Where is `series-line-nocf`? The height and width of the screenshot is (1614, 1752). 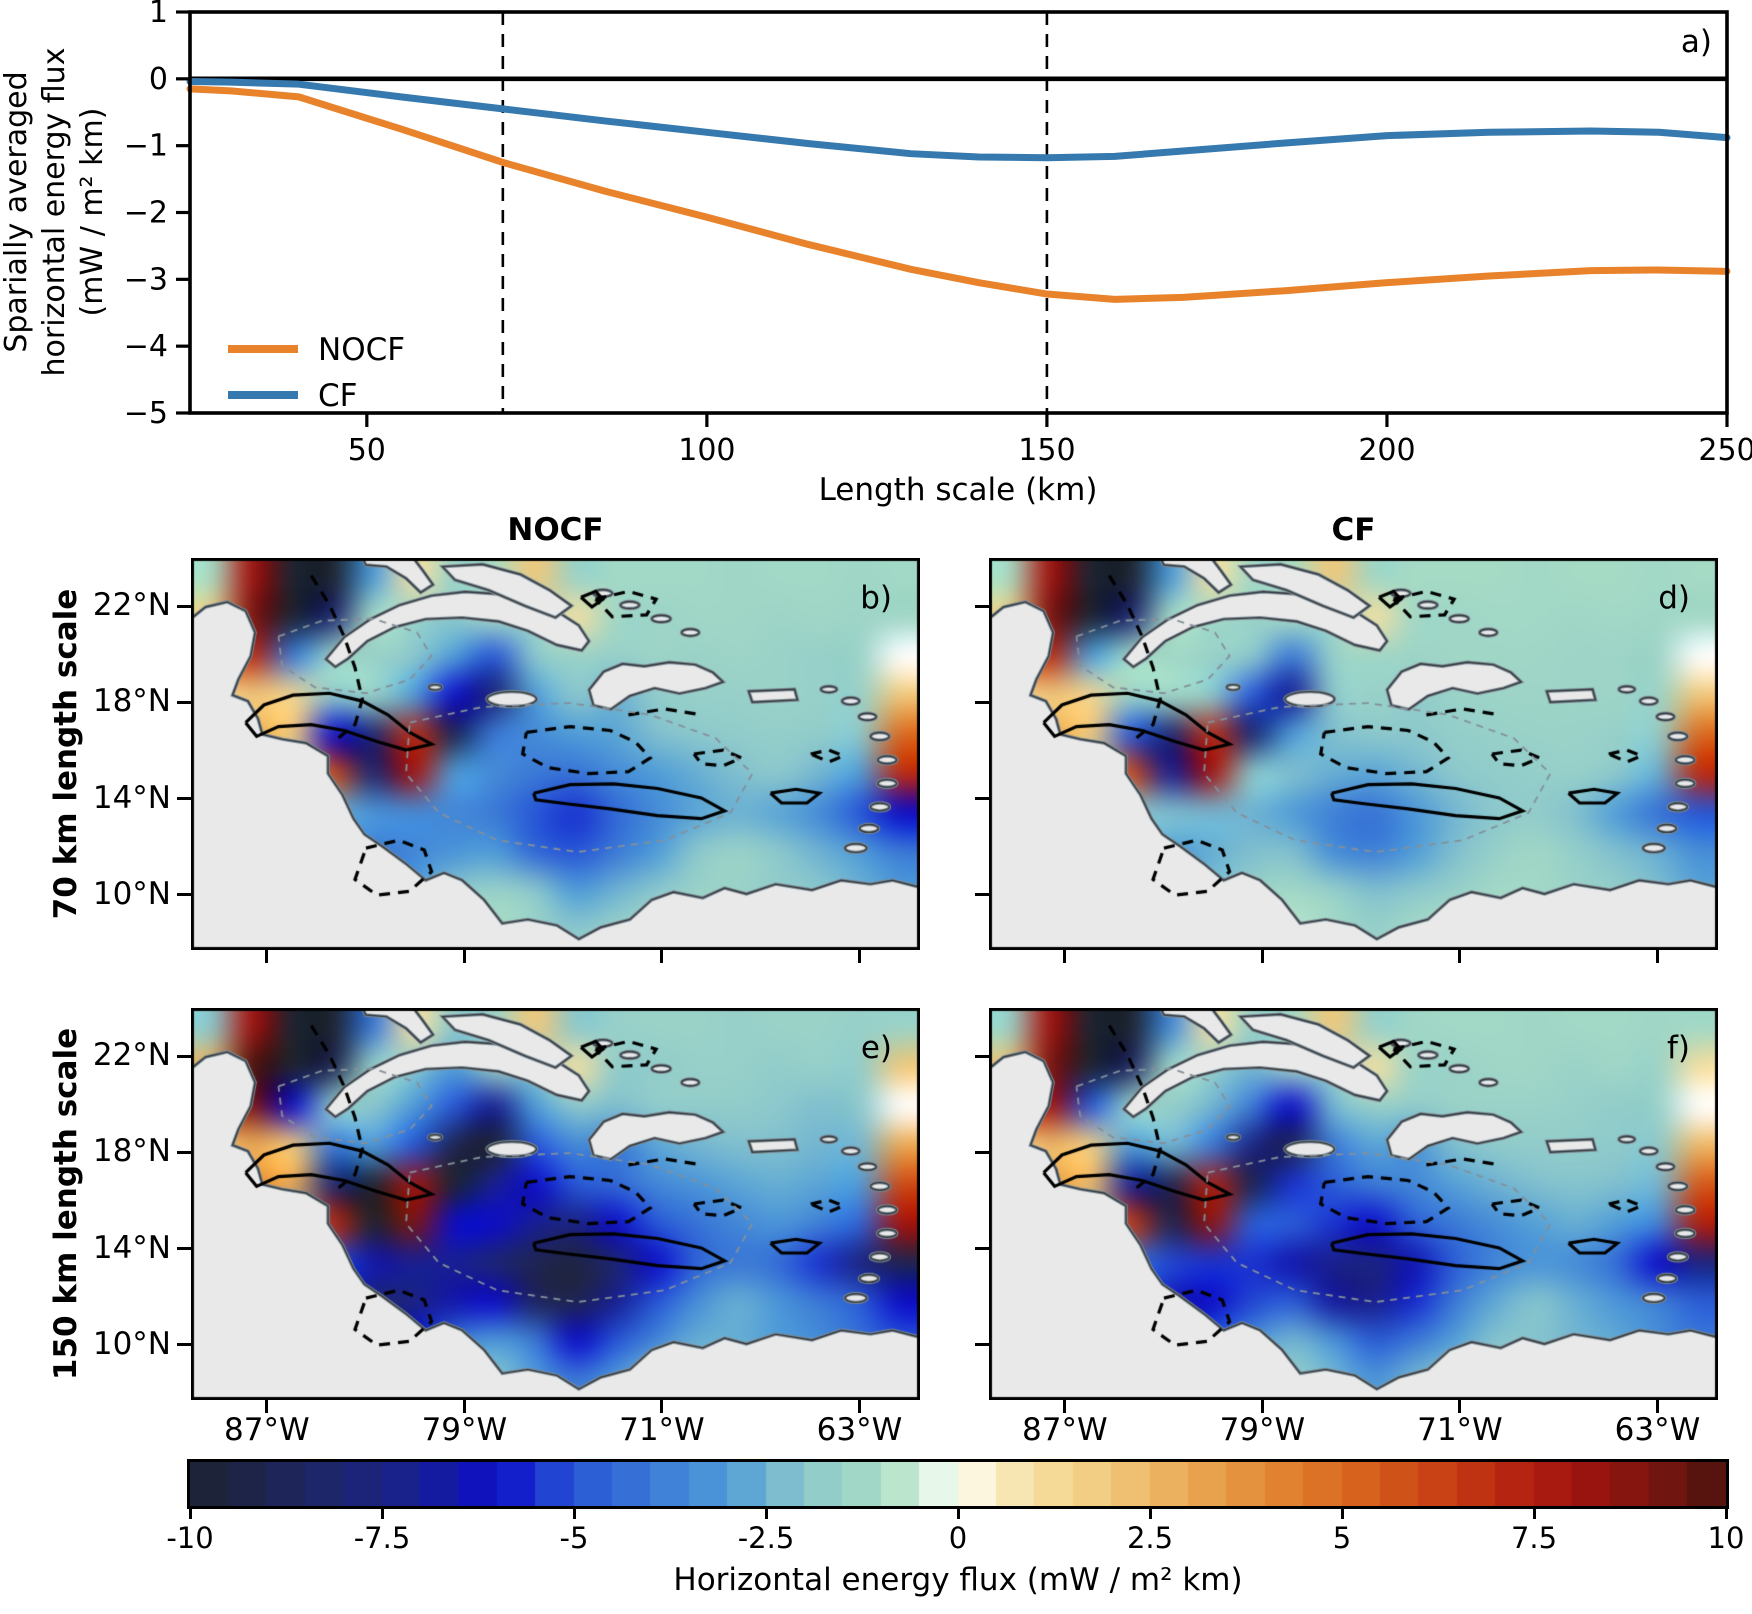
series-line-nocf is located at coordinates (958, 194).